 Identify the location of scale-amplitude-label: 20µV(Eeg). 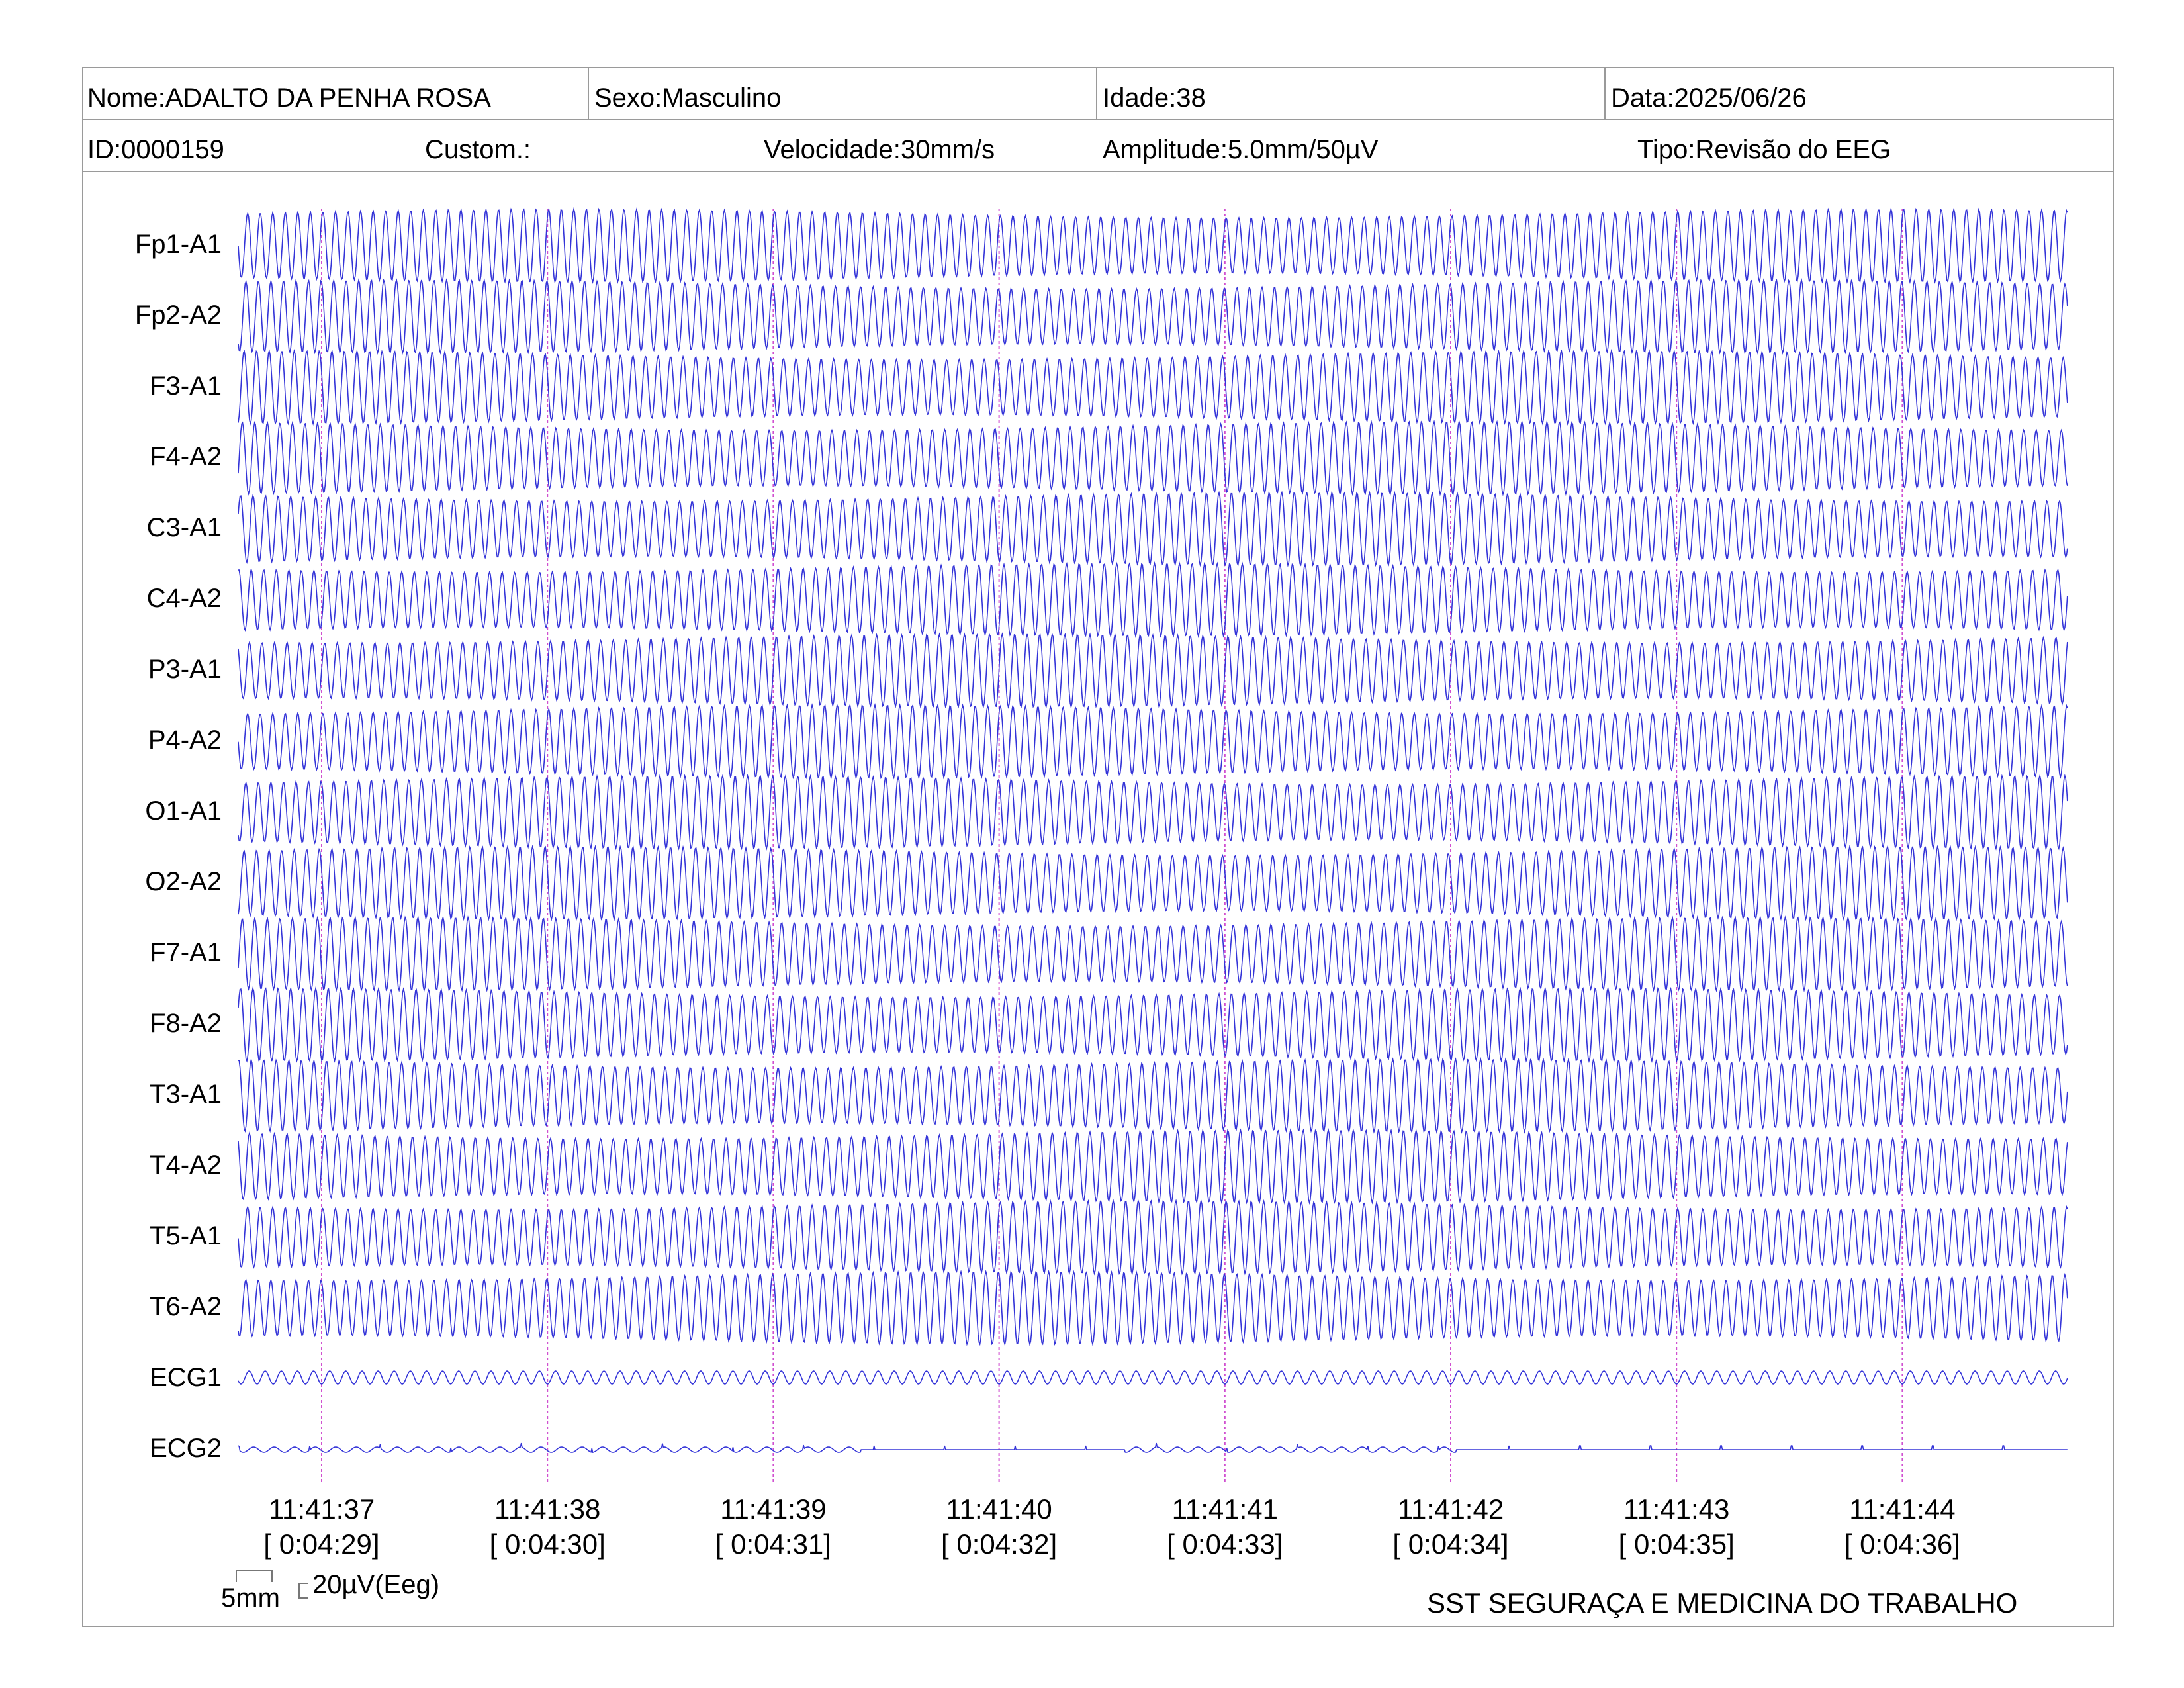
(376, 1584).